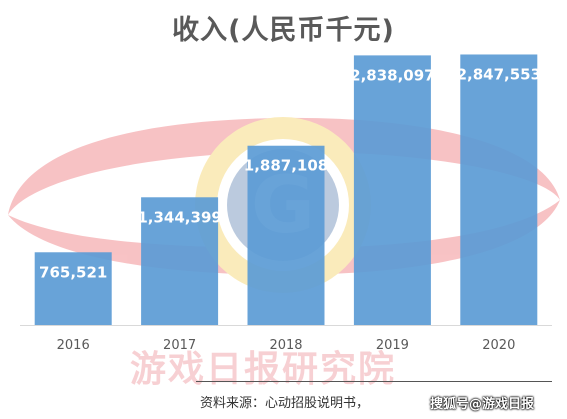 The width and height of the screenshot is (567, 419). What do you see at coordinates (73, 345) in the screenshot?
I see `x-tick-label-2016: 2016` at bounding box center [73, 345].